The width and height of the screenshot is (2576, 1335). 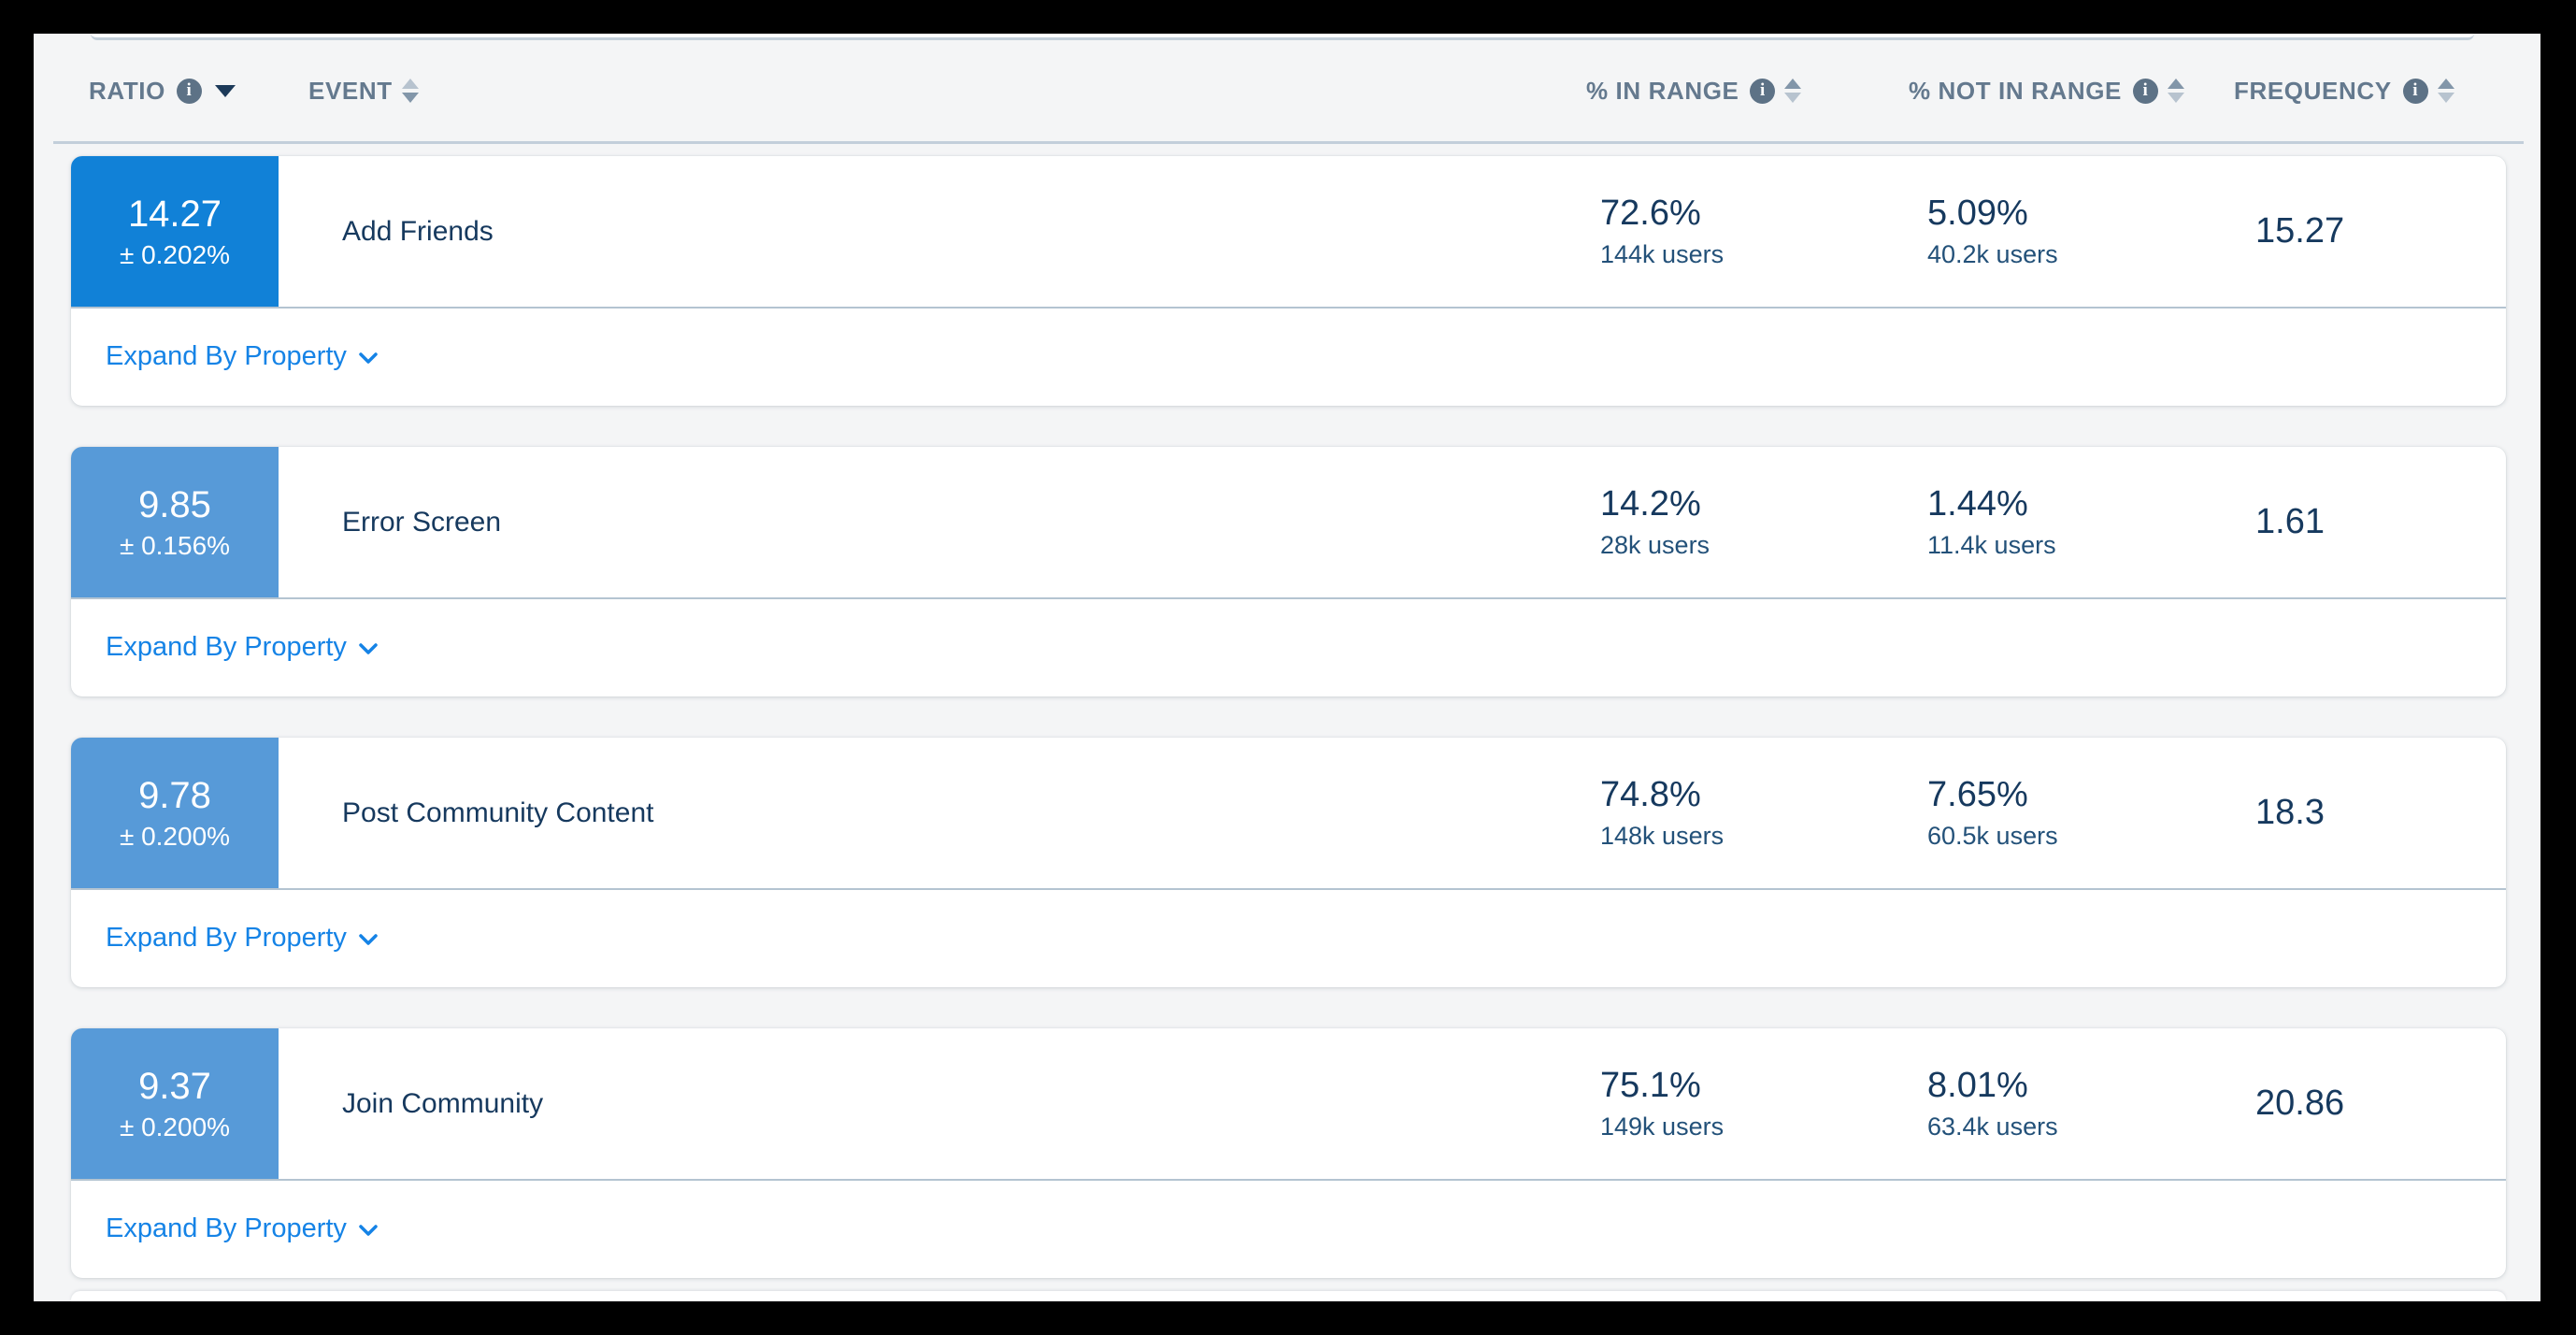 What do you see at coordinates (1650, 213) in the screenshot?
I see `in-range-pct: 72.6%` at bounding box center [1650, 213].